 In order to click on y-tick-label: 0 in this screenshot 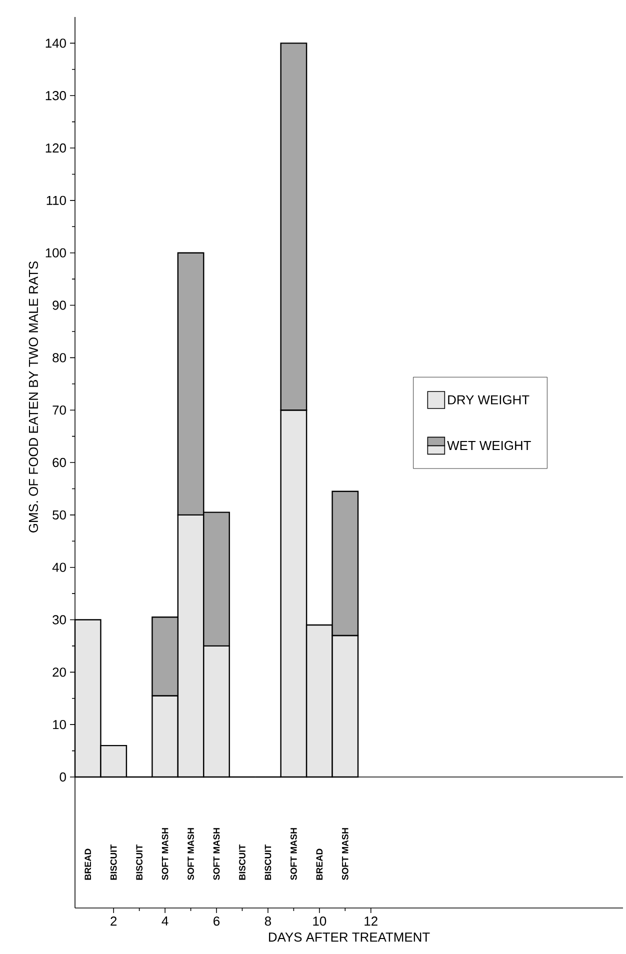, I will do `click(63, 777)`.